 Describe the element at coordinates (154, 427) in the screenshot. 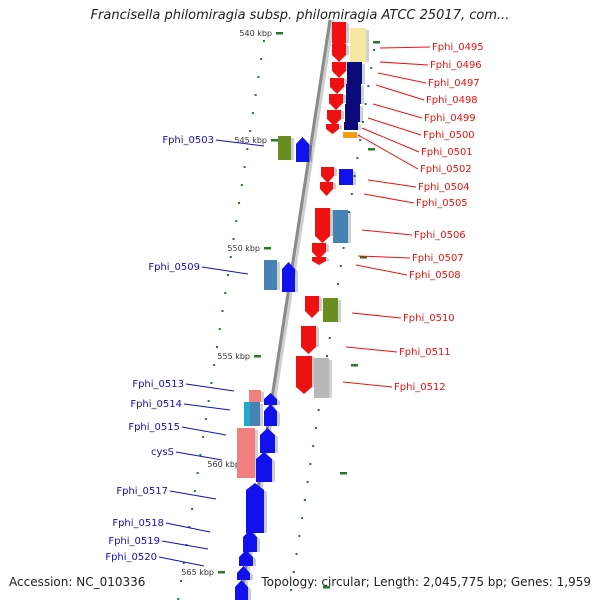

I see `gene-label: Fphi_0515` at that location.